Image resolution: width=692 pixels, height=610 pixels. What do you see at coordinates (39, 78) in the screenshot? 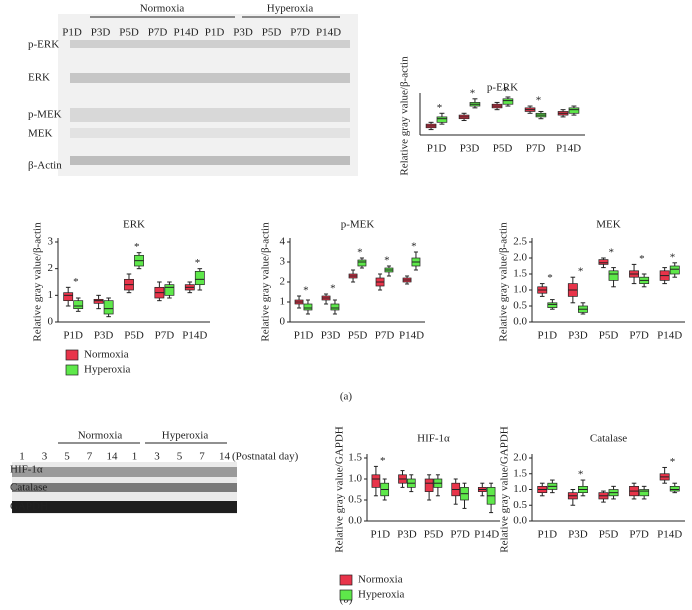
I see `row-label: ERK` at bounding box center [39, 78].